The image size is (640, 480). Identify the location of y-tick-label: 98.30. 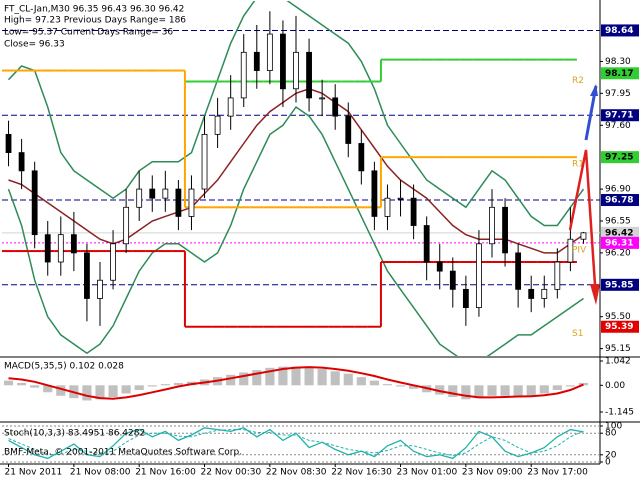
(618, 62).